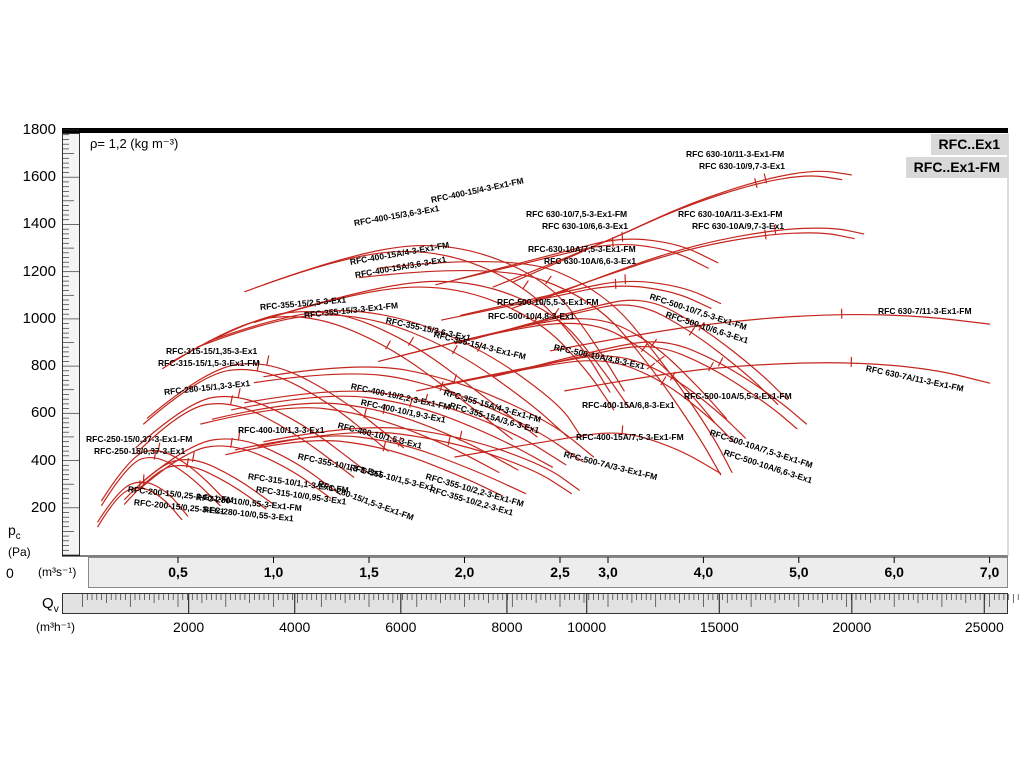 This screenshot has height=768, width=1024. Describe the element at coordinates (590, 261) in the screenshot. I see `curve-label: RFC 630-10A/6,6-3-Ex1` at that location.